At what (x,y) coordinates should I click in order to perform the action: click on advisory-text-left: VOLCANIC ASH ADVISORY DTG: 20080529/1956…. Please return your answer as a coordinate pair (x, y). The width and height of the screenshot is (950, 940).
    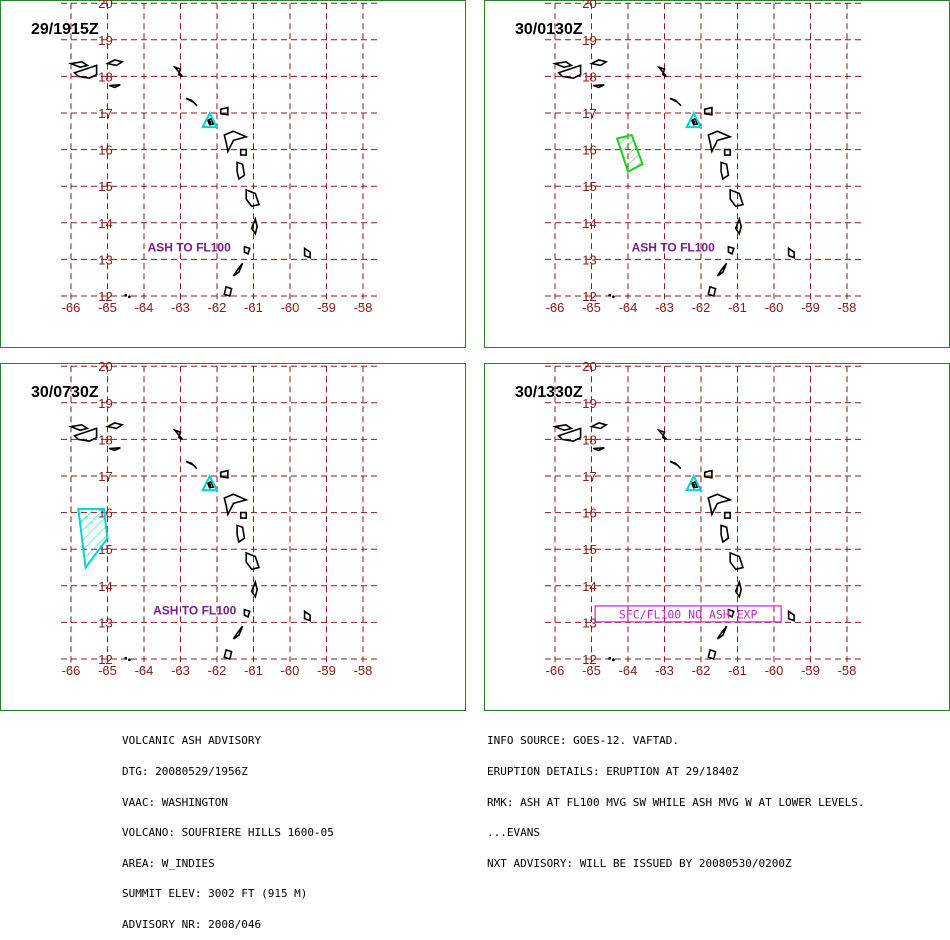
    Looking at the image, I should click on (228, 828).